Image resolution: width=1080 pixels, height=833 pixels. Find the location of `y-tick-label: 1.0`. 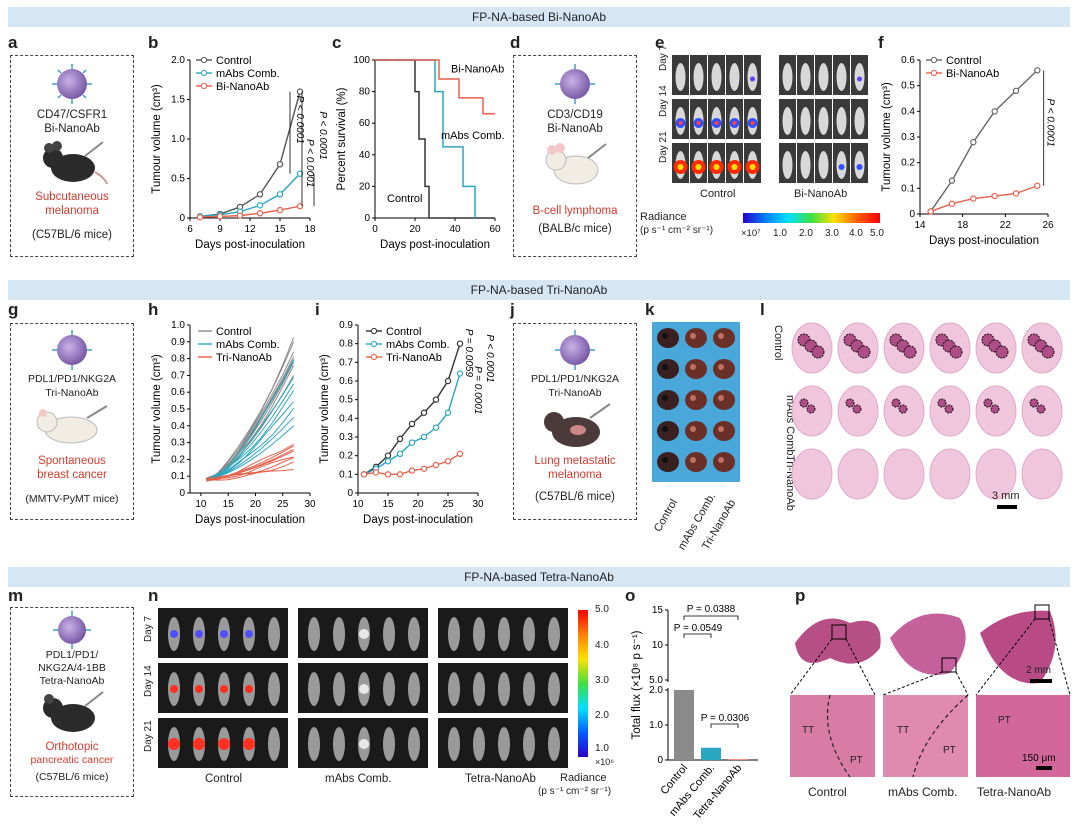

y-tick-label: 1.0 is located at coordinates (178, 139).